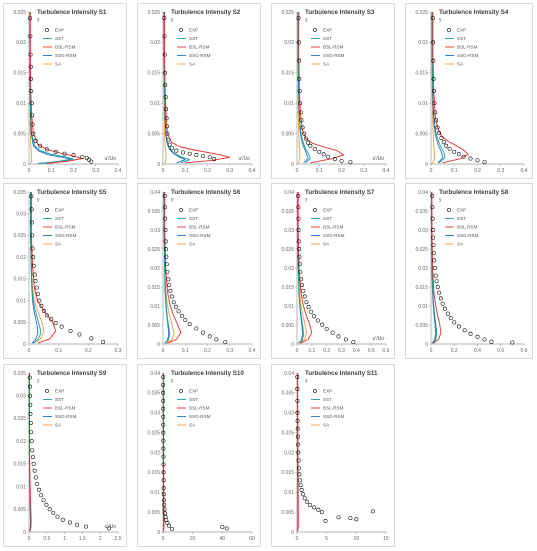  What do you see at coordinates (155, 374) in the screenshot?
I see `y-tick-label: 0.04` at bounding box center [155, 374].